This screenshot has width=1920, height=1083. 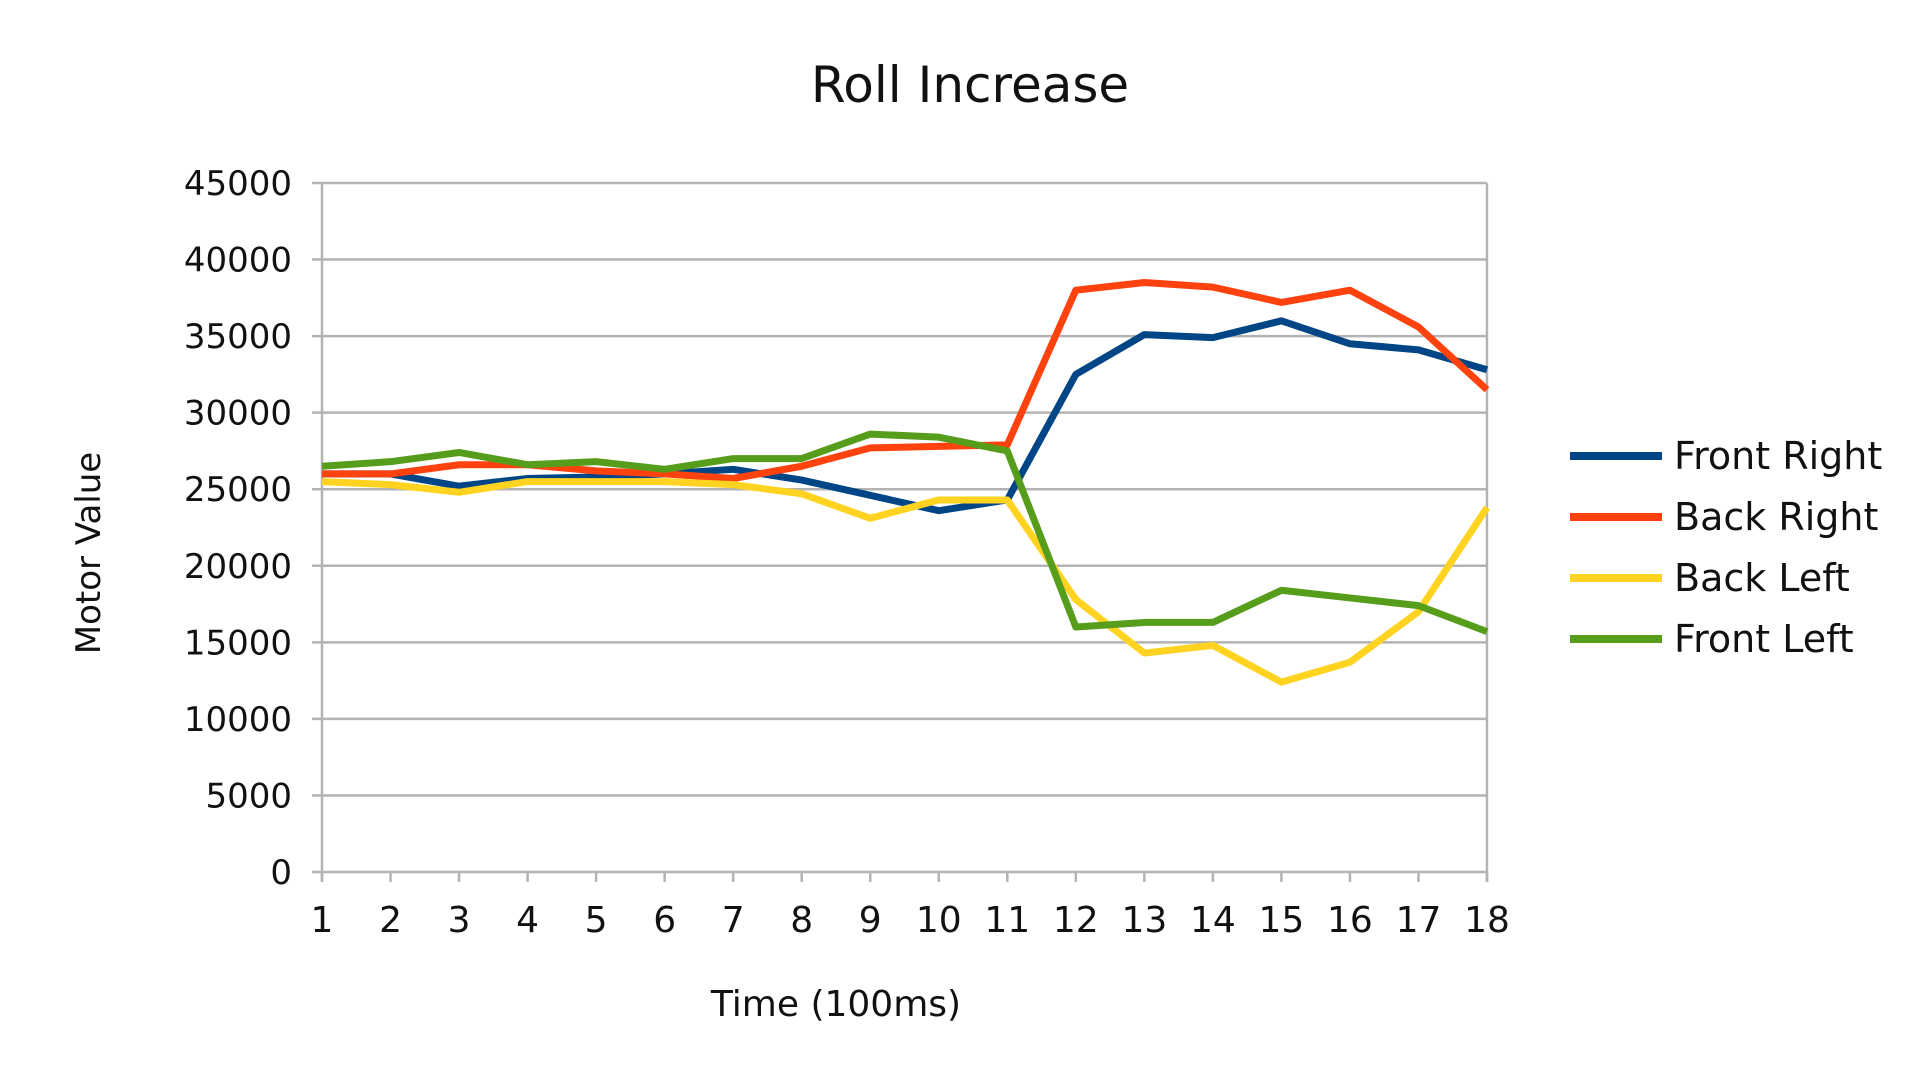 What do you see at coordinates (238, 184) in the screenshot?
I see `y-tick-label: 45000` at bounding box center [238, 184].